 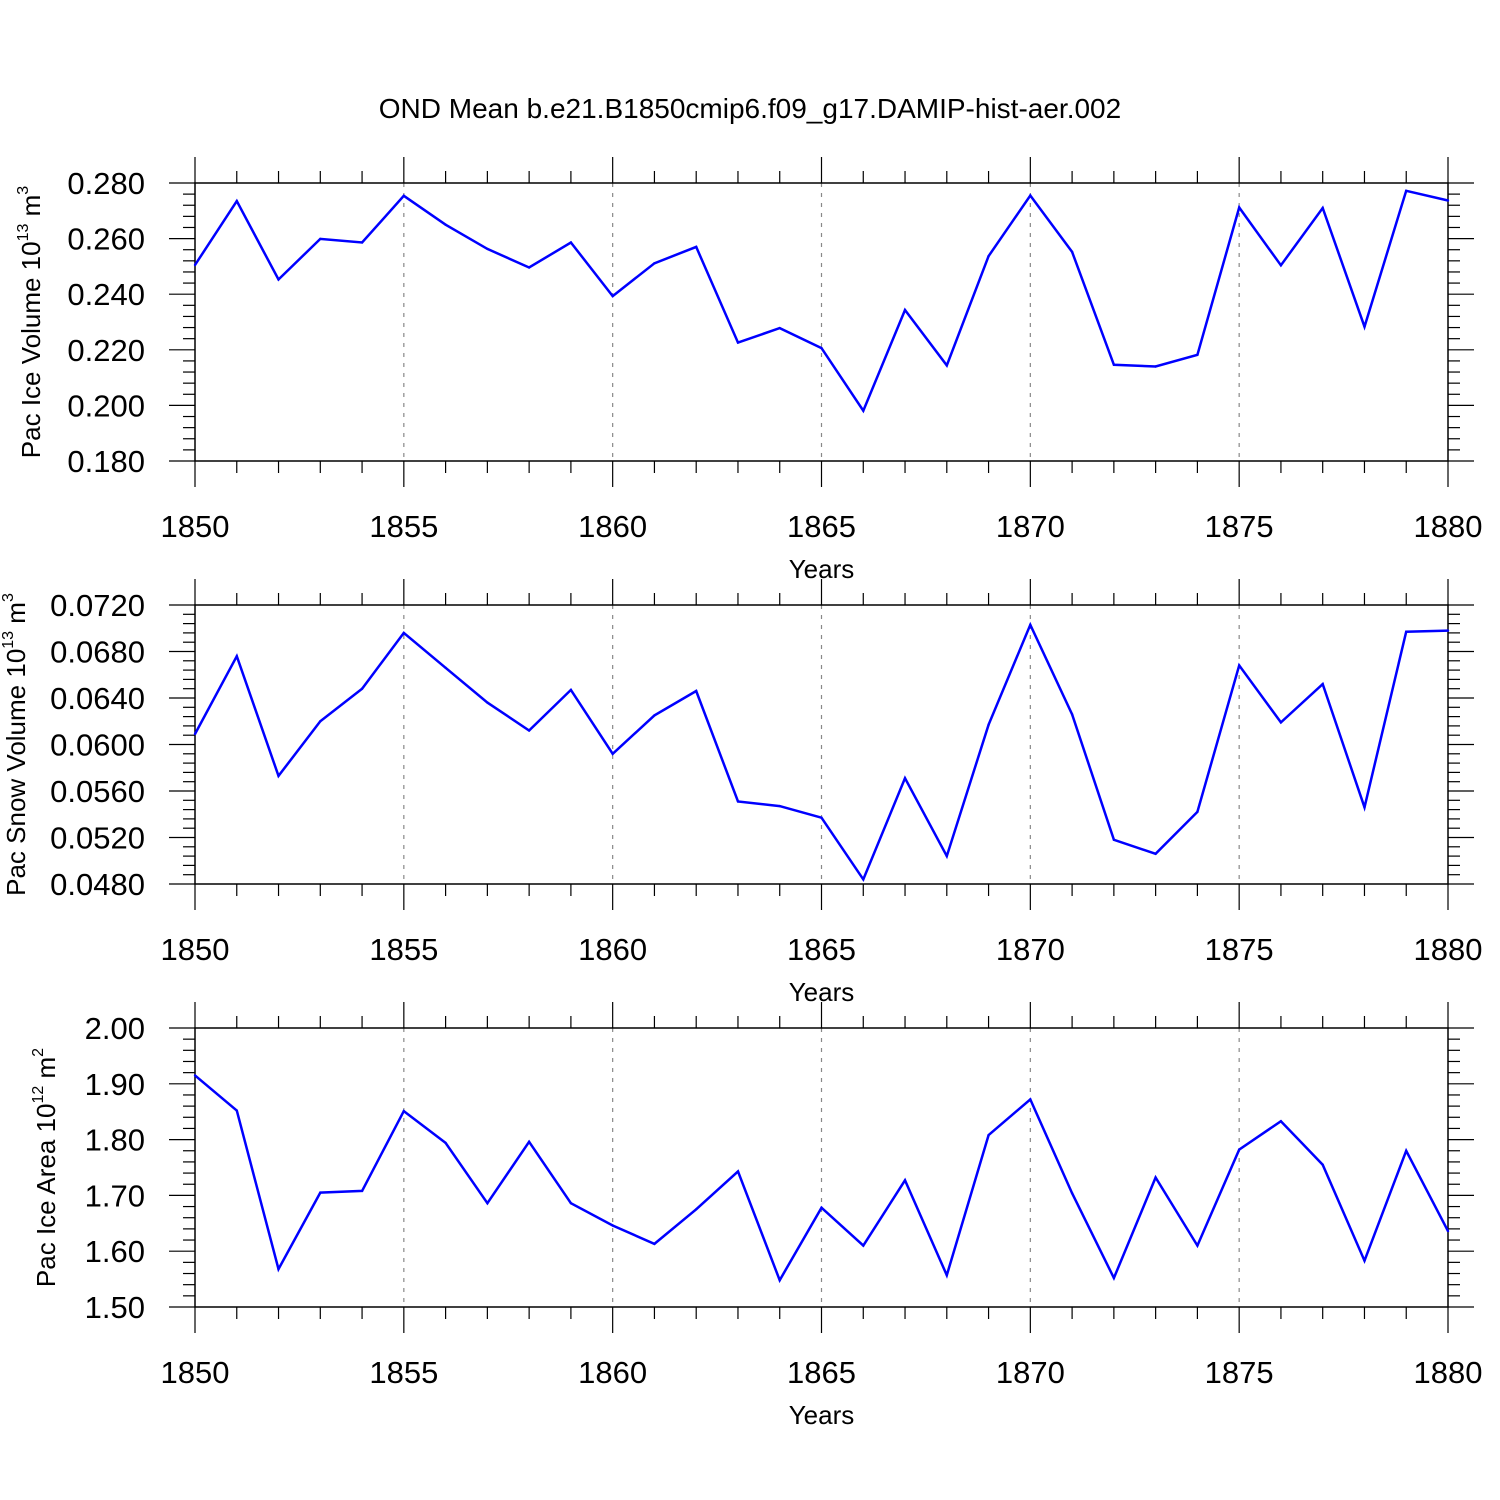 I want to click on y-axis-label-prefix: Pac Ice Volume 10, so click(x=31, y=349).